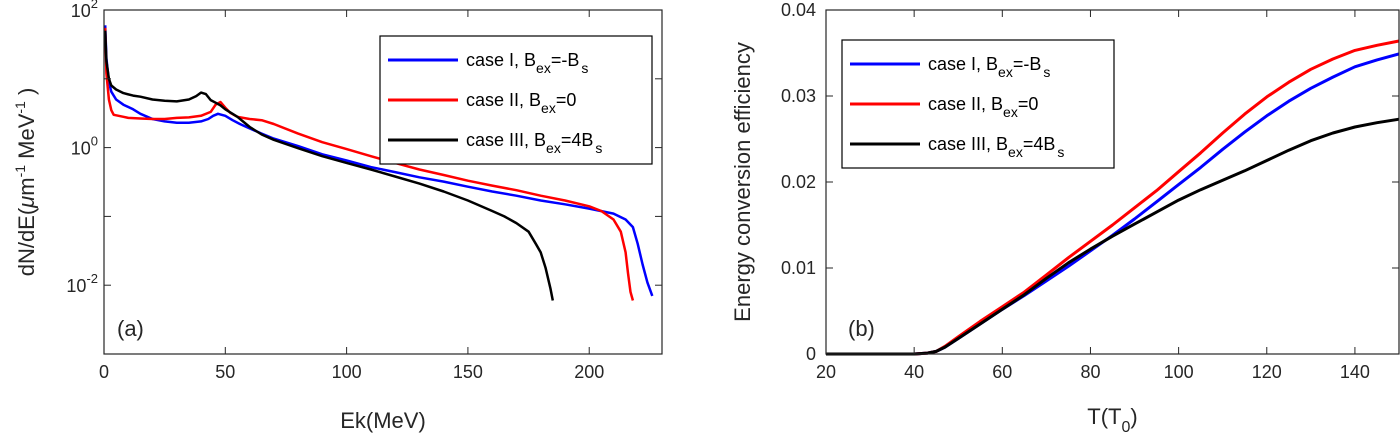 The height and width of the screenshot is (438, 1400). I want to click on b-ytick-label: 0, so click(811, 354).